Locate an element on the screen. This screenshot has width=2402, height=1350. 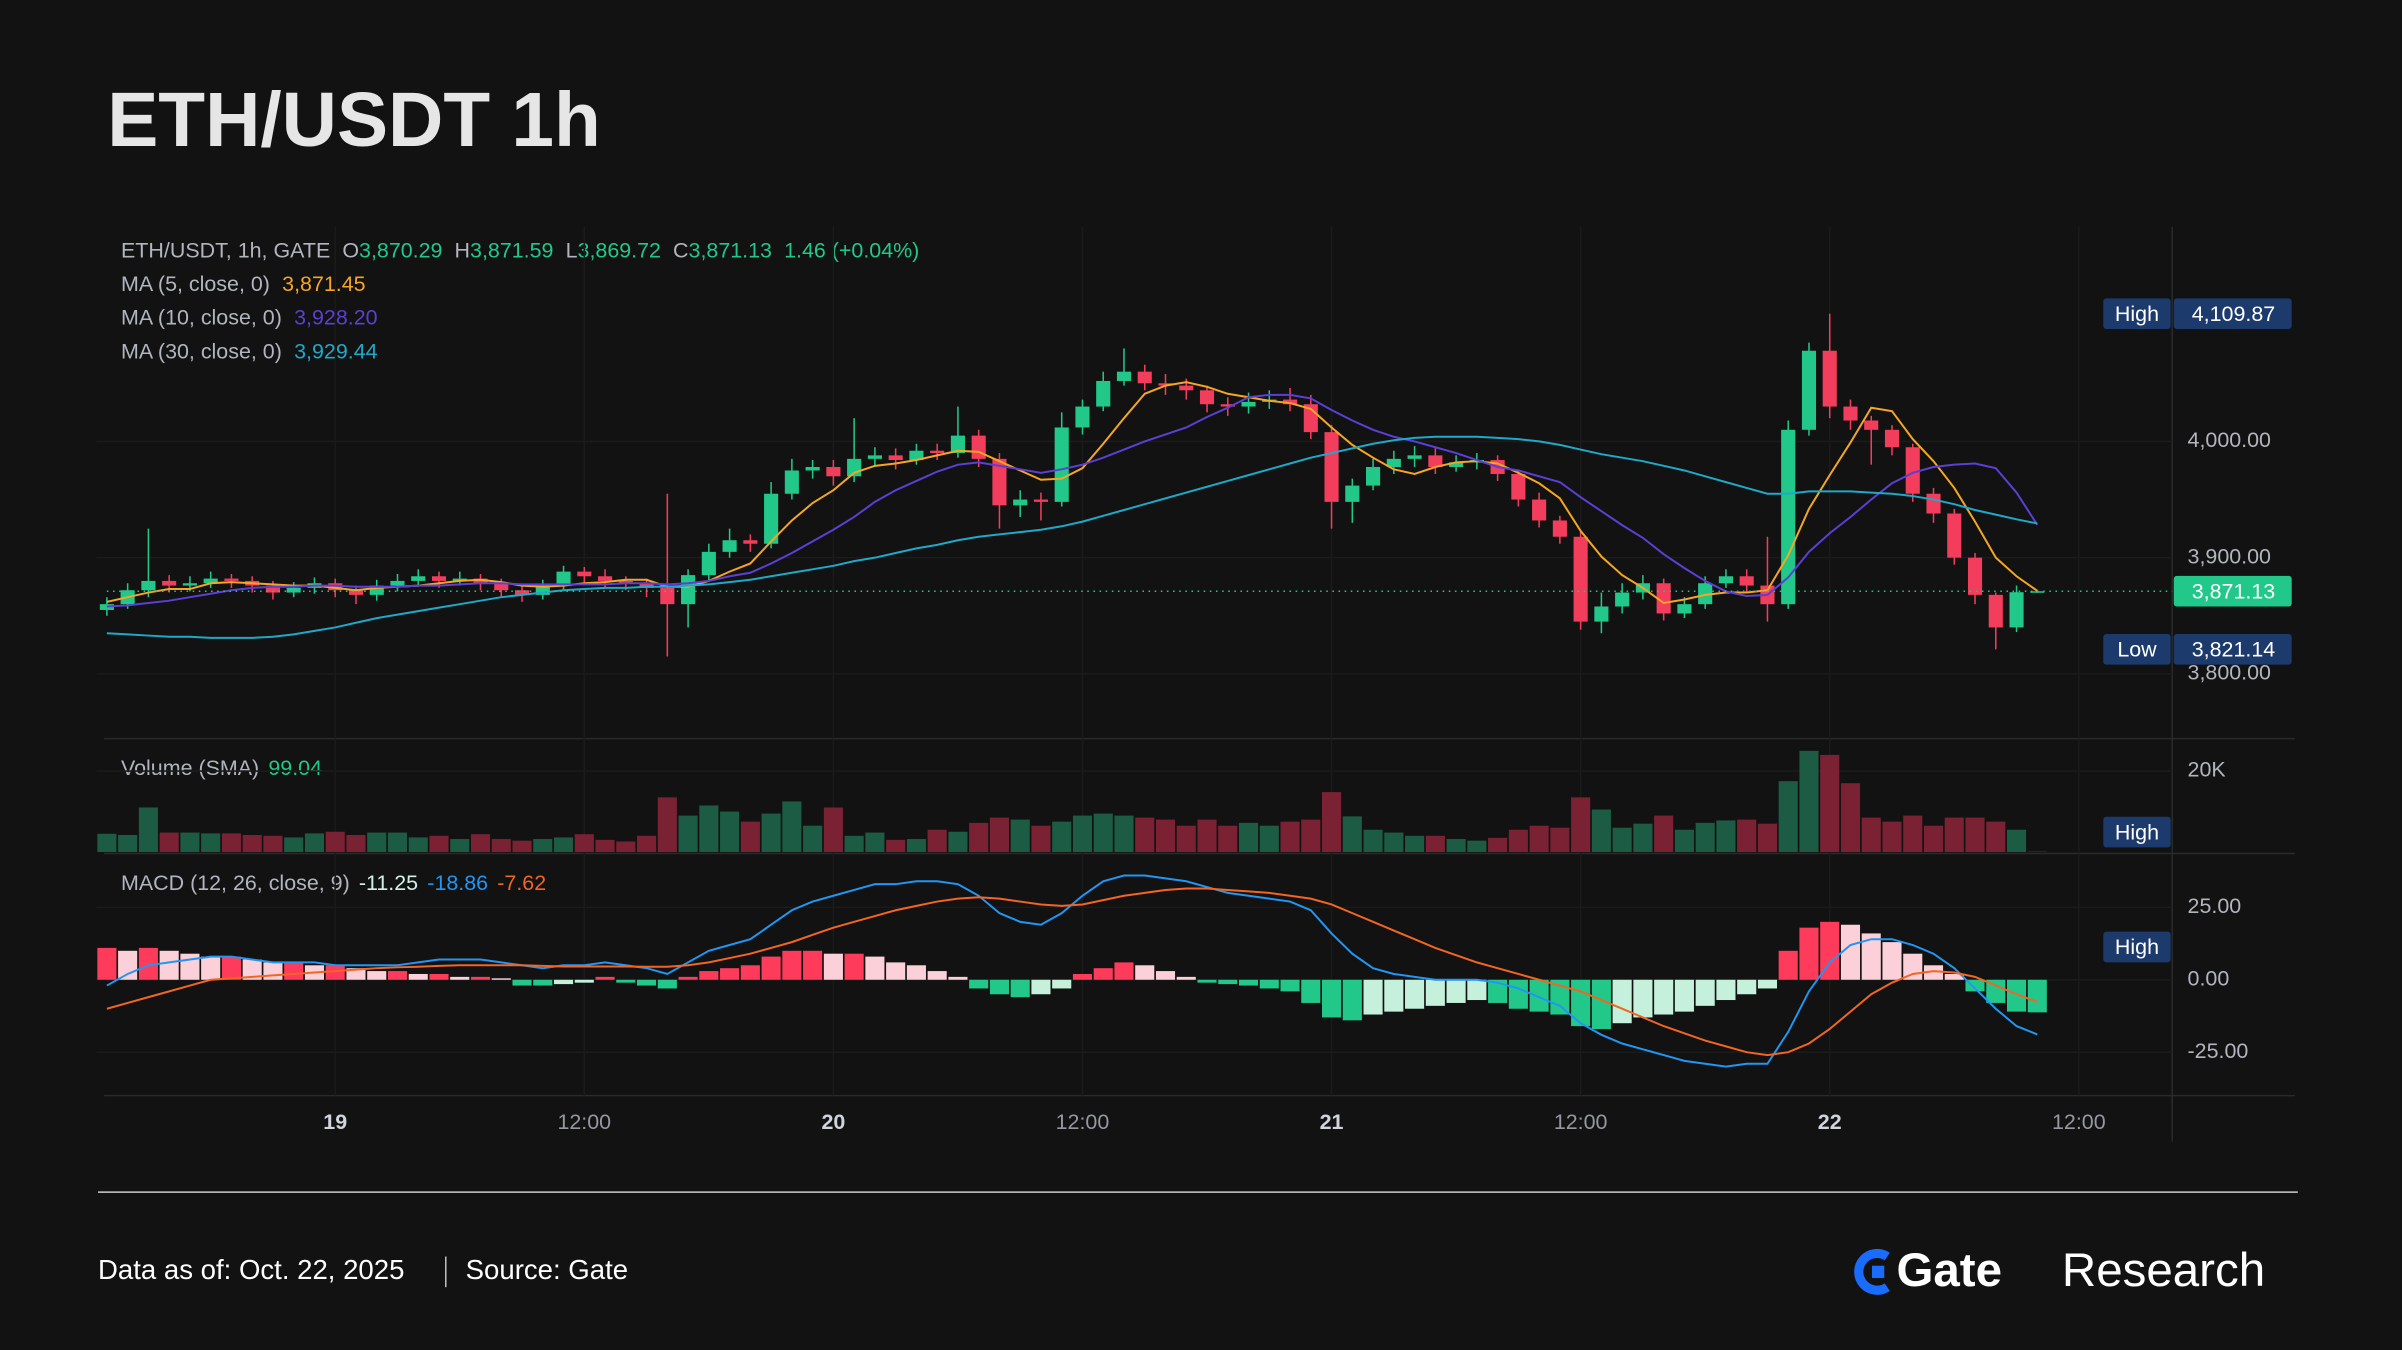
price-tag-value: 3,821.14 is located at coordinates (2234, 650).